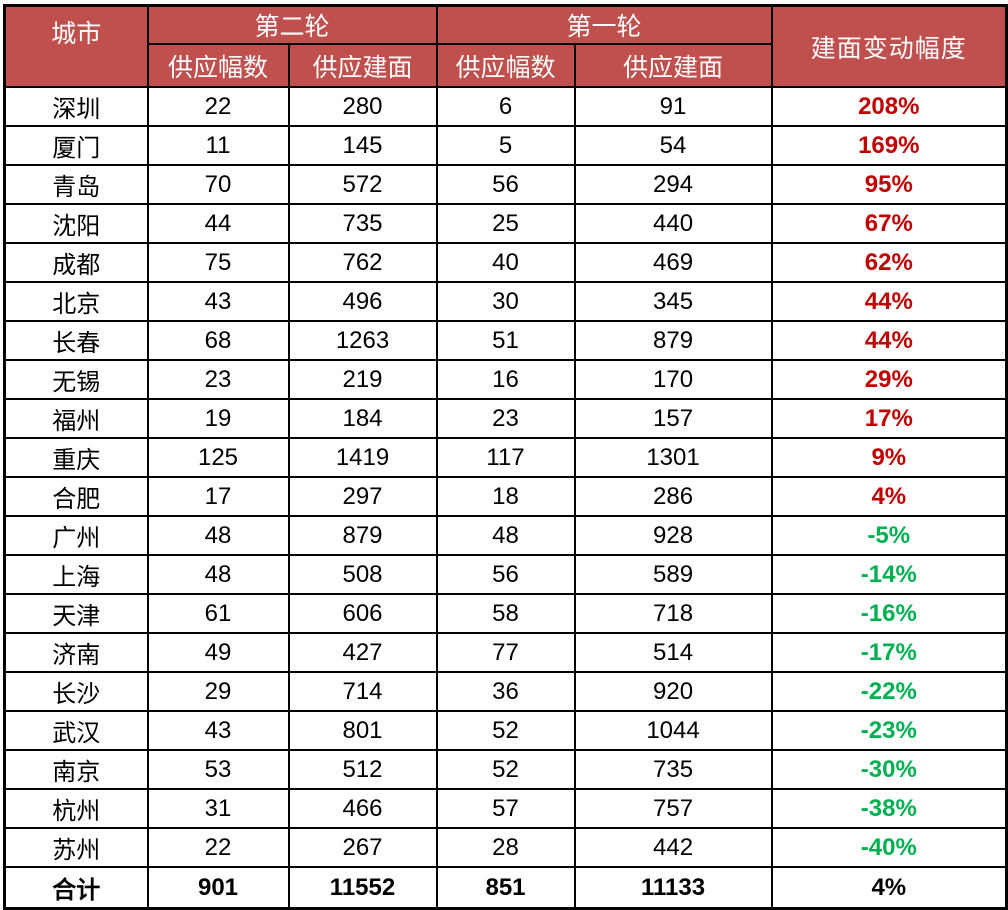 The image size is (1008, 910). I want to click on round1-area-cell: 91, so click(673, 106).